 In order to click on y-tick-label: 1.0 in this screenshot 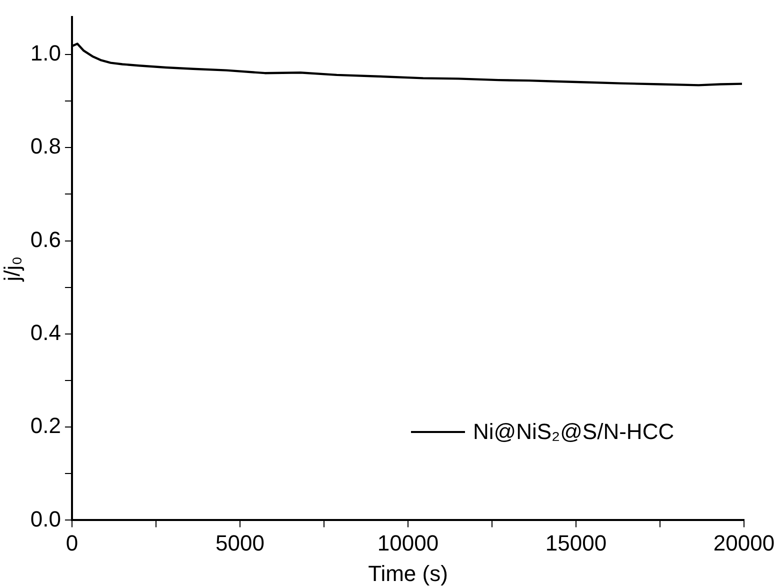, I will do `click(45, 53)`.